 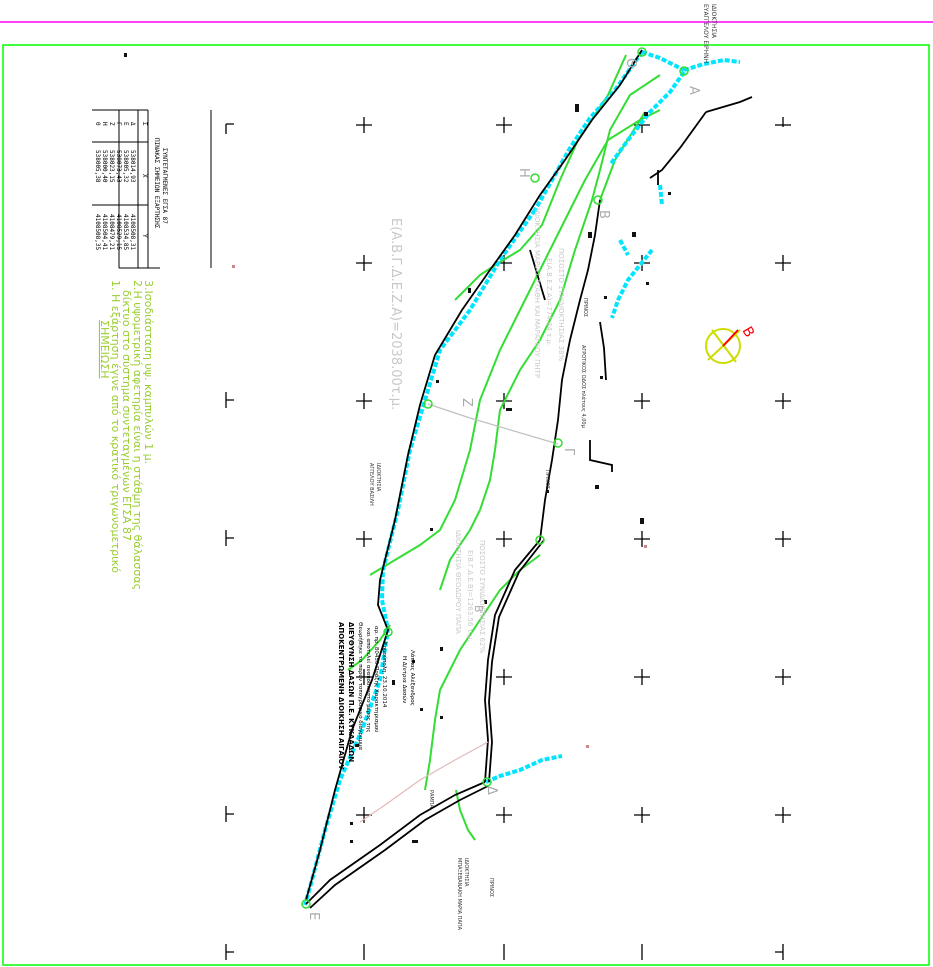 I want to click on svg-text:Θεωρήθηκε το παρόν τοπογραφικό: Θεωρήθηκε το παρόν τοπογραφικό διάγραμμα, so click(x=360, y=686).